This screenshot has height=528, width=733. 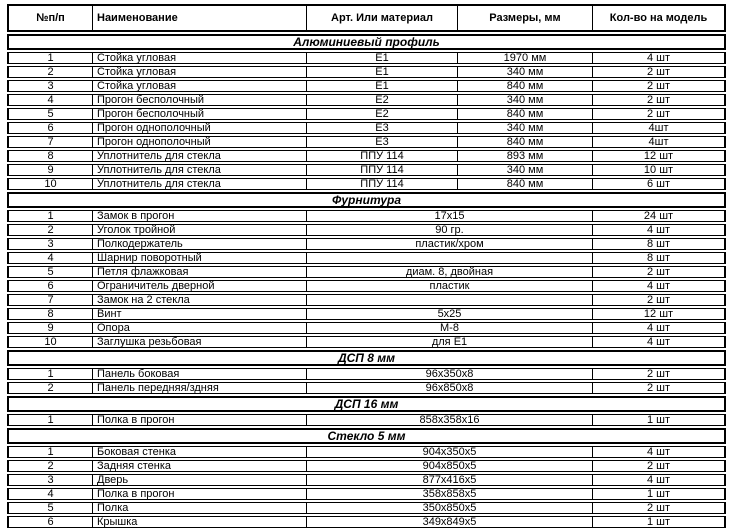 I want to click on table-row: 1 Замок в прогон 17х15 24 шт, so click(x=366, y=216).